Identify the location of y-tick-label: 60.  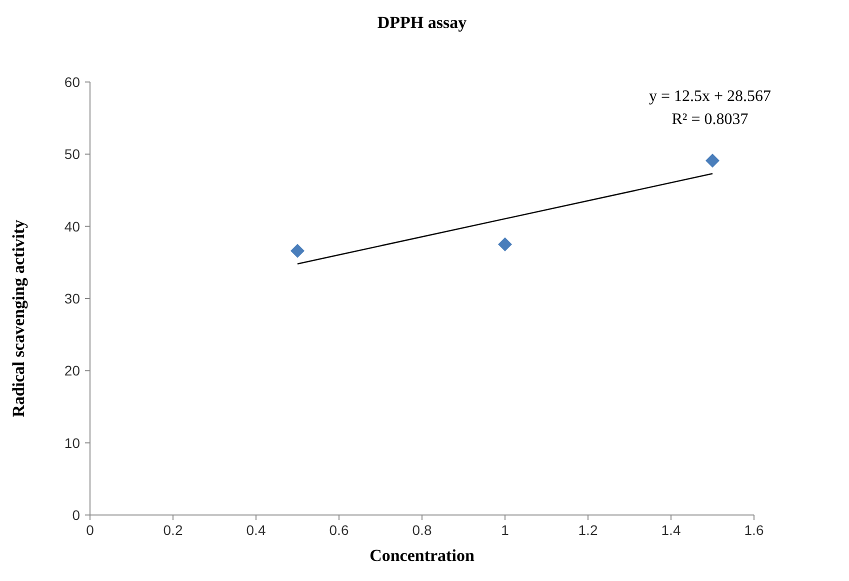
(72, 82).